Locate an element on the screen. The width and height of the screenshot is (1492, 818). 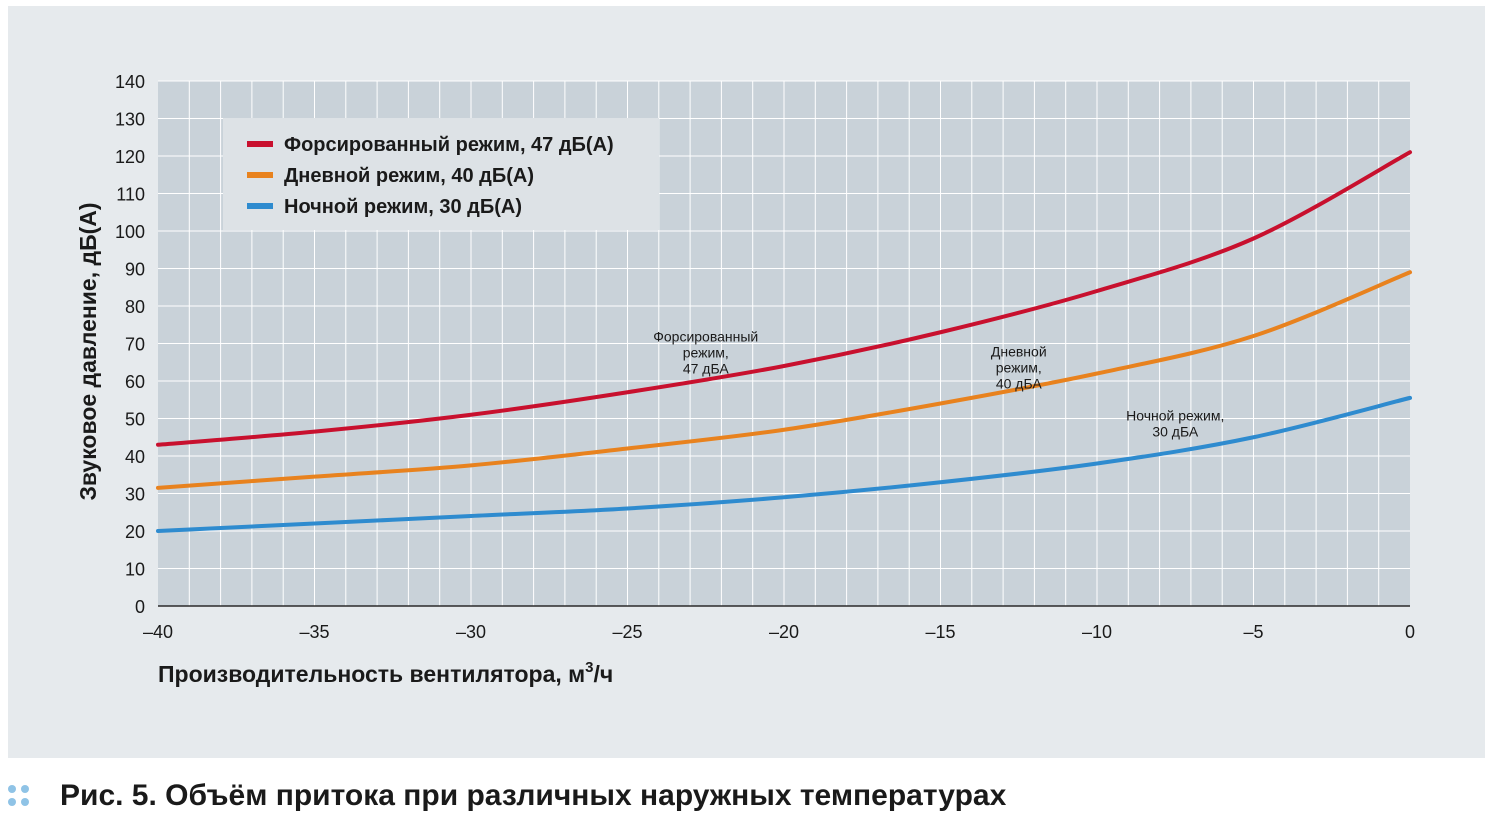
legend-label-0: Форсированный режим, 47 дБ(А) is located at coordinates (449, 145).